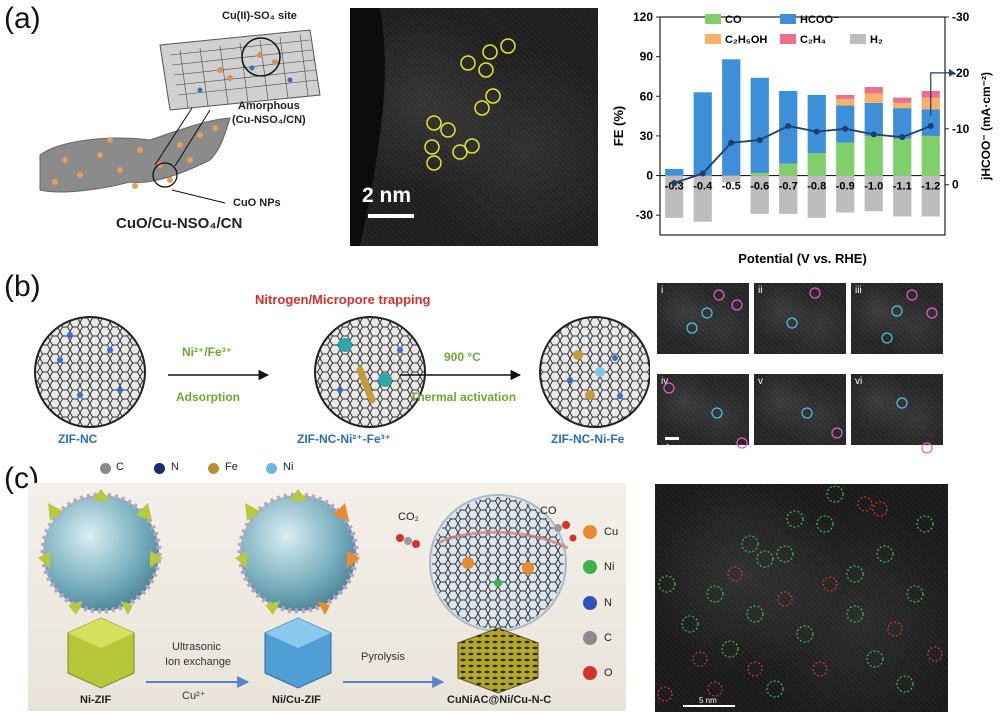 The image size is (1000, 716). Describe the element at coordinates (647, 136) in the screenshot. I see `y-tick-label: 30` at that location.